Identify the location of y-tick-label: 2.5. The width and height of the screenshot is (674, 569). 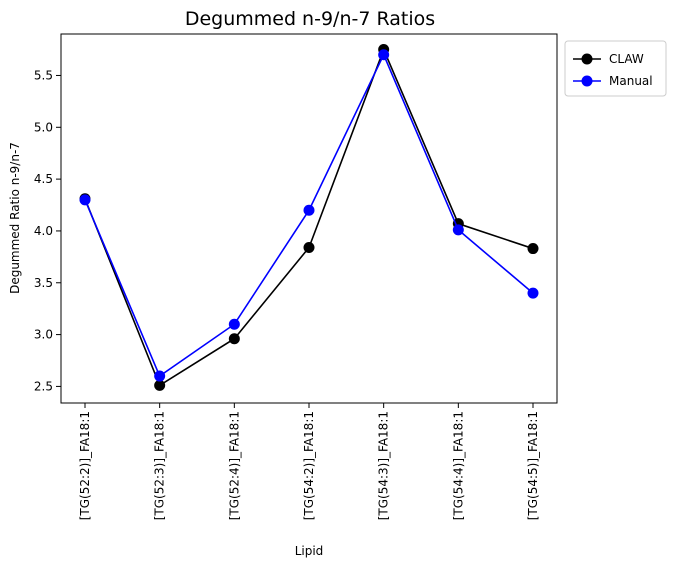
(43, 386).